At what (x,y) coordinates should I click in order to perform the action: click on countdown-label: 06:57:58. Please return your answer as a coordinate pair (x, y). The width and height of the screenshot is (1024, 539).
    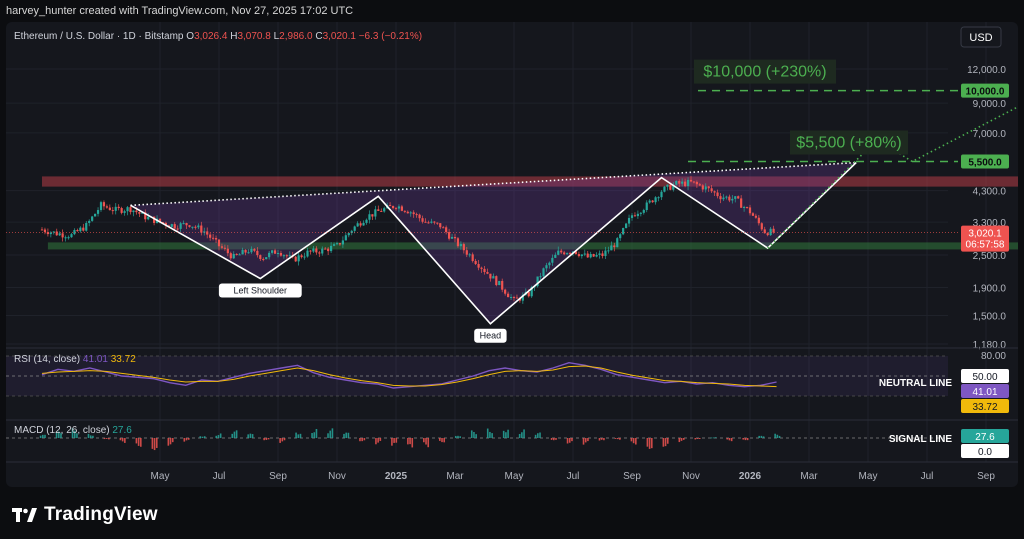
    Looking at the image, I should click on (985, 245).